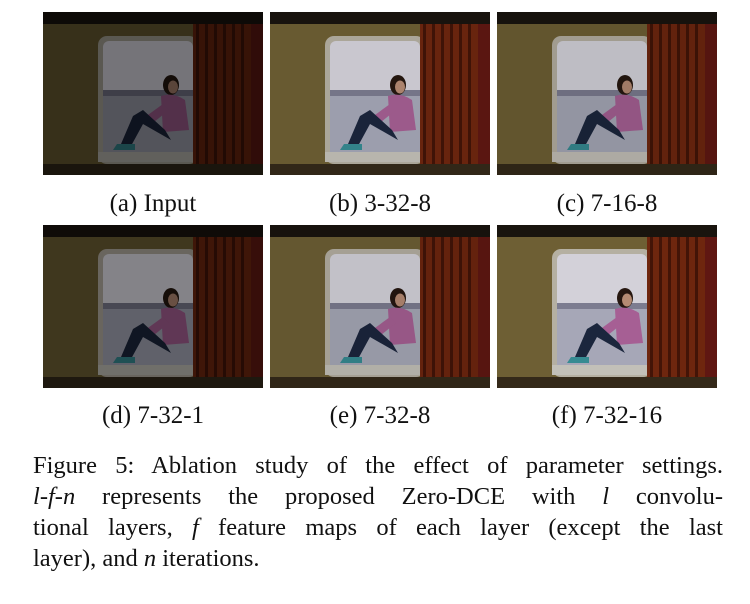 The width and height of the screenshot is (750, 604). I want to click on panel-d-label: (d) 7-32-1, so click(153, 415).